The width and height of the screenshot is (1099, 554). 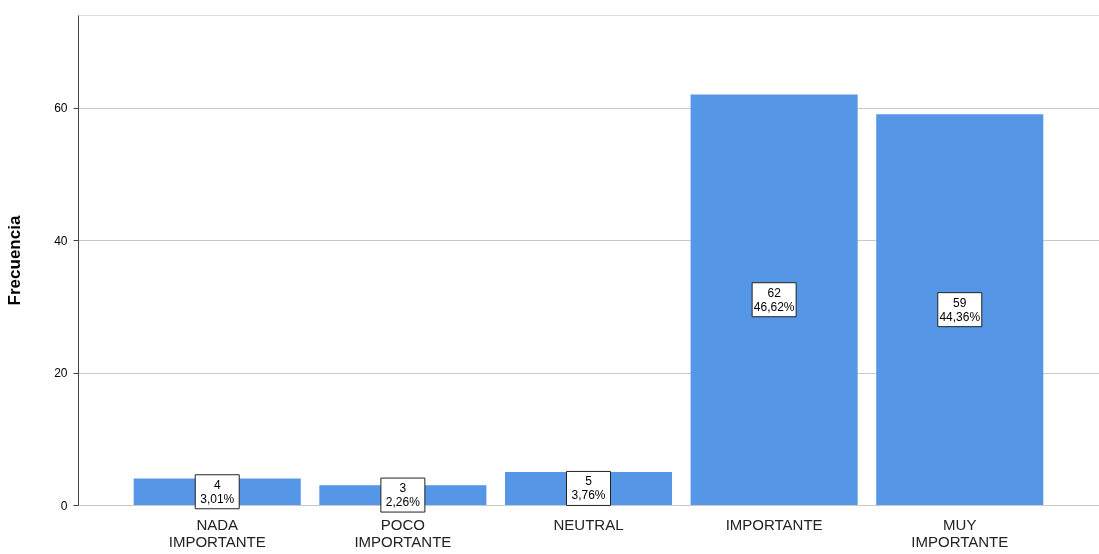 I want to click on x-tick-label: IMPORTANTE, so click(x=774, y=524).